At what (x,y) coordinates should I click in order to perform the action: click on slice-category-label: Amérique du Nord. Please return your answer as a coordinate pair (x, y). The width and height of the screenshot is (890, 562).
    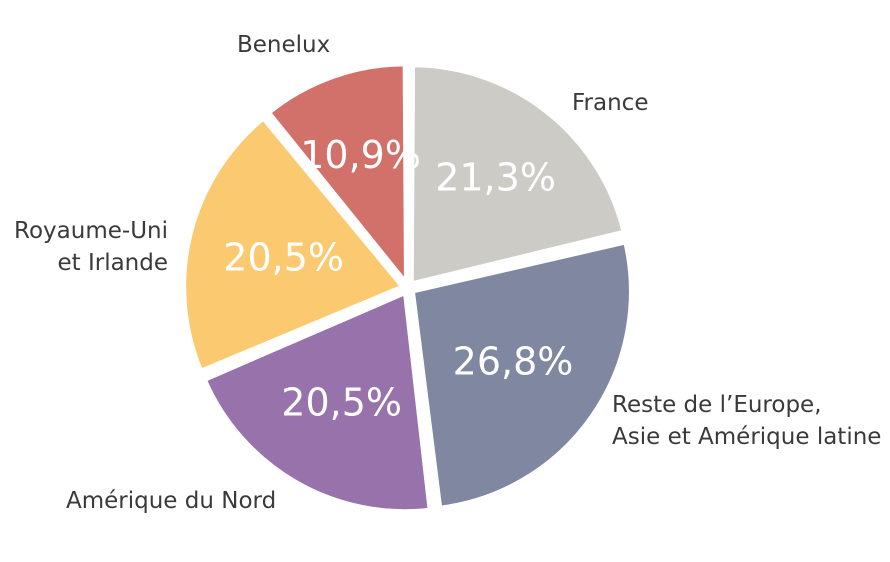
    Looking at the image, I should click on (171, 501).